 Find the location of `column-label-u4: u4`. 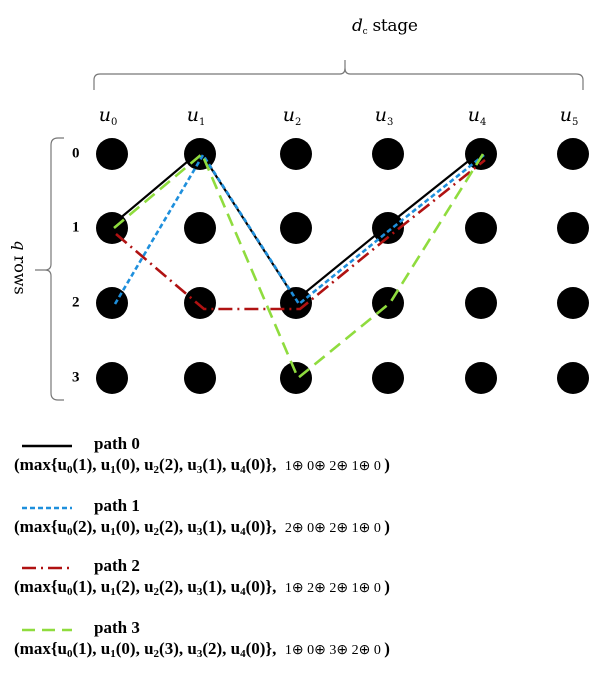

column-label-u4: u4 is located at coordinates (477, 116).